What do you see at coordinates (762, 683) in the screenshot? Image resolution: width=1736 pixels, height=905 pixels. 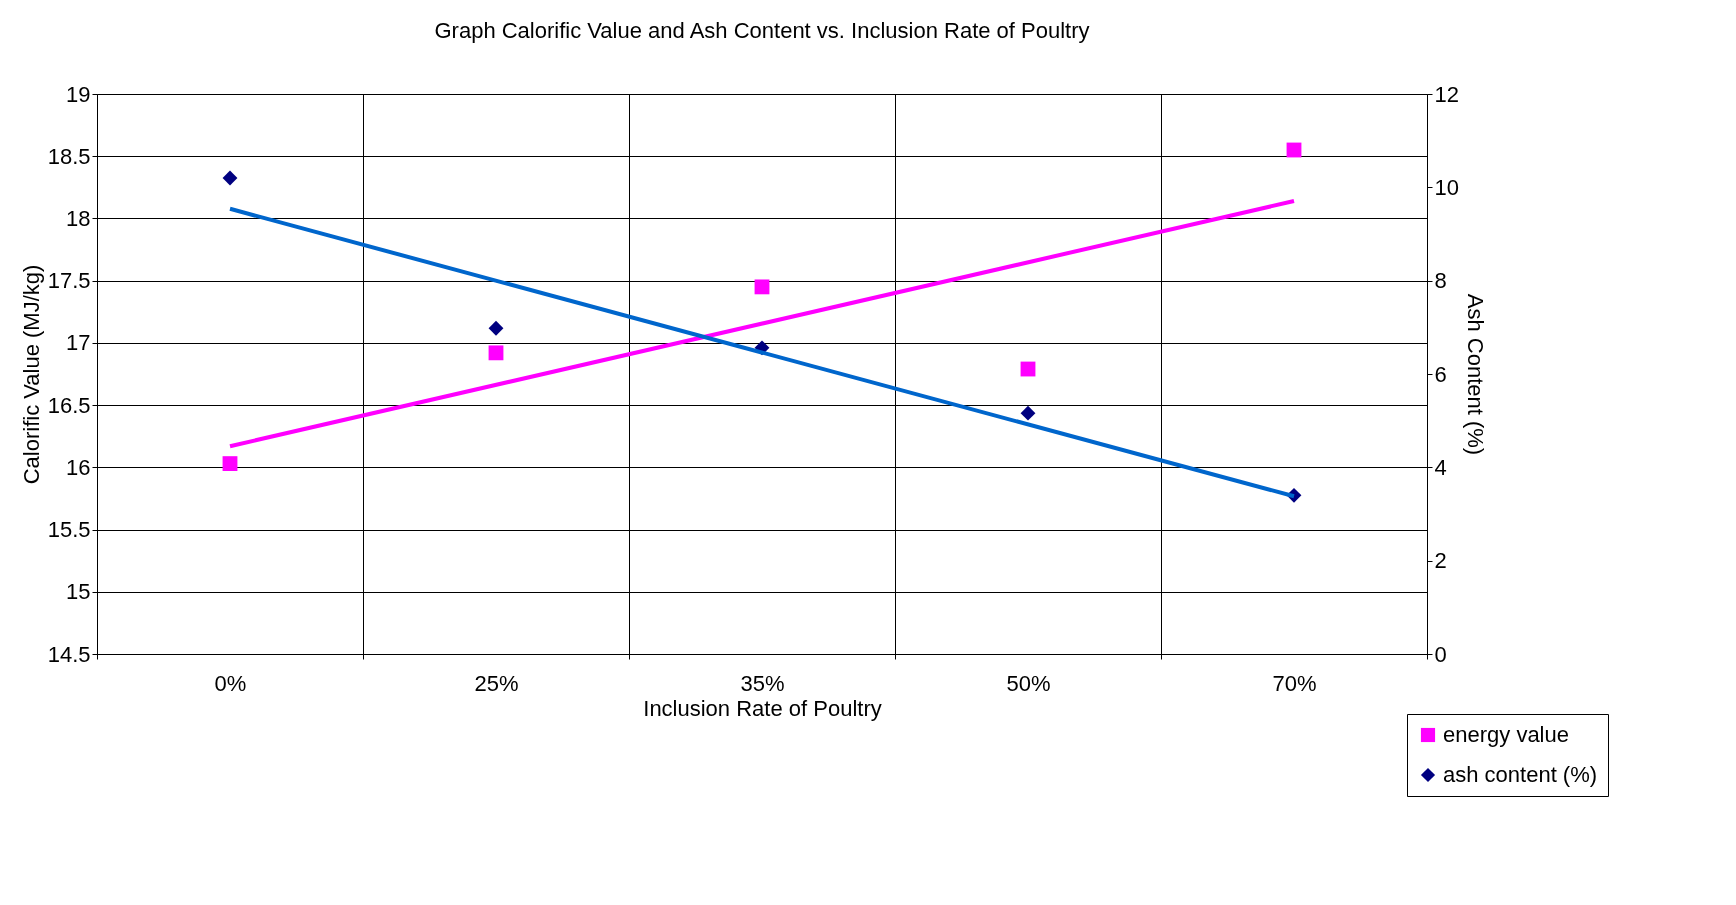 I see `x-tick-label: 35%` at bounding box center [762, 683].